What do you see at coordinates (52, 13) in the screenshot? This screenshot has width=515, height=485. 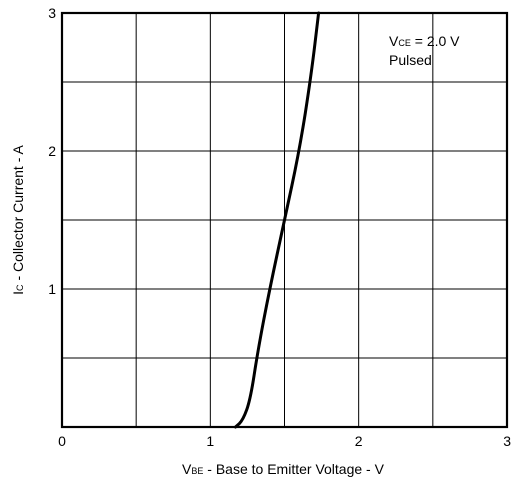 I see `y-tick-label: 3` at bounding box center [52, 13].